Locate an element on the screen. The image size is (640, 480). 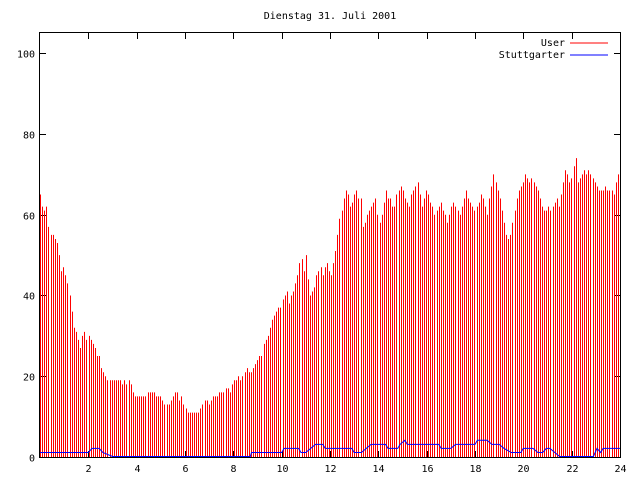
x-tick-label: 4 is located at coordinates (137, 469).